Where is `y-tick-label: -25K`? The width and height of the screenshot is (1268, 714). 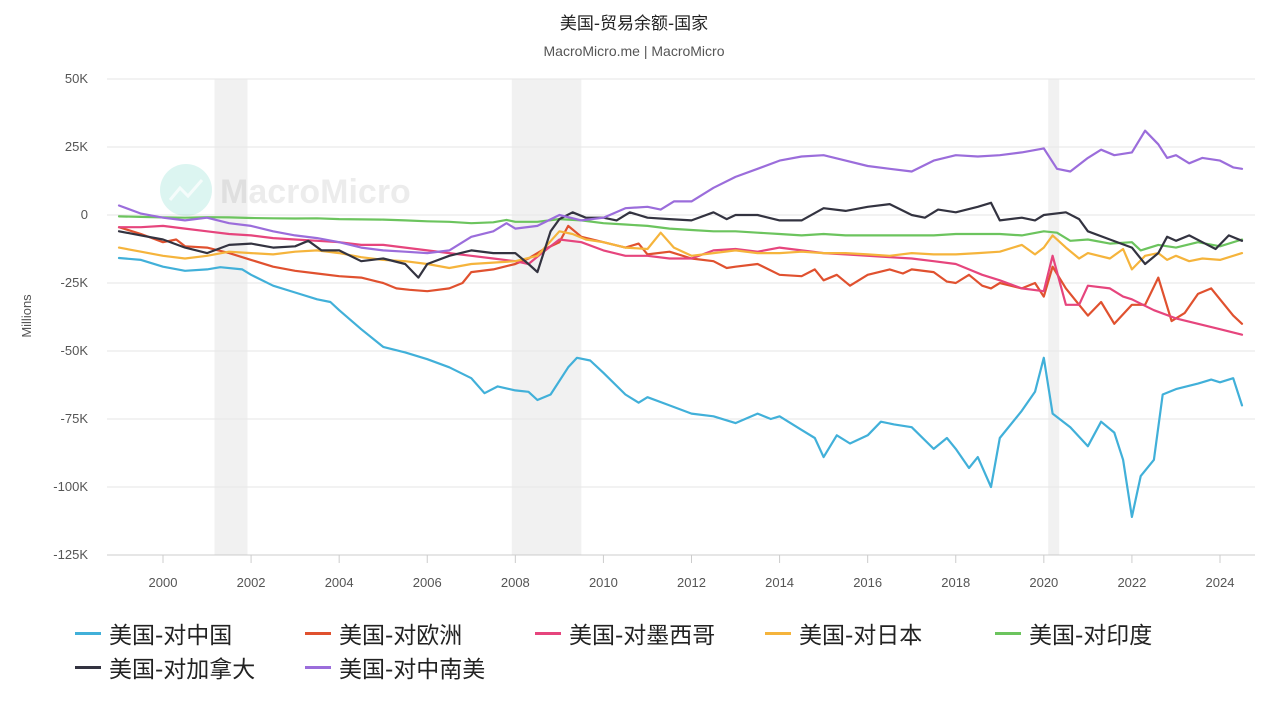
y-tick-label: -25K is located at coordinates (75, 282).